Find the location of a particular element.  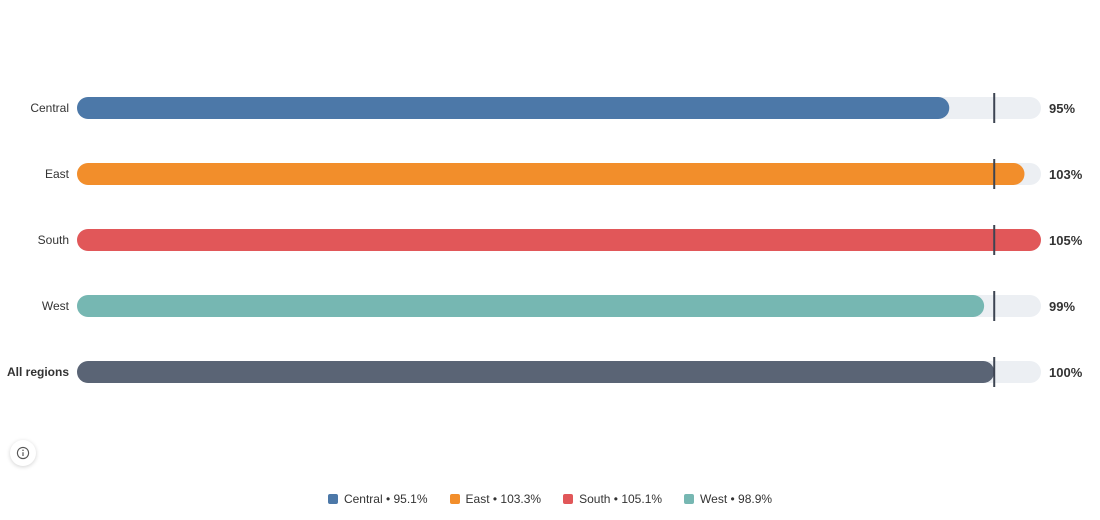

legend-item: South • 105.1% is located at coordinates (612, 499).